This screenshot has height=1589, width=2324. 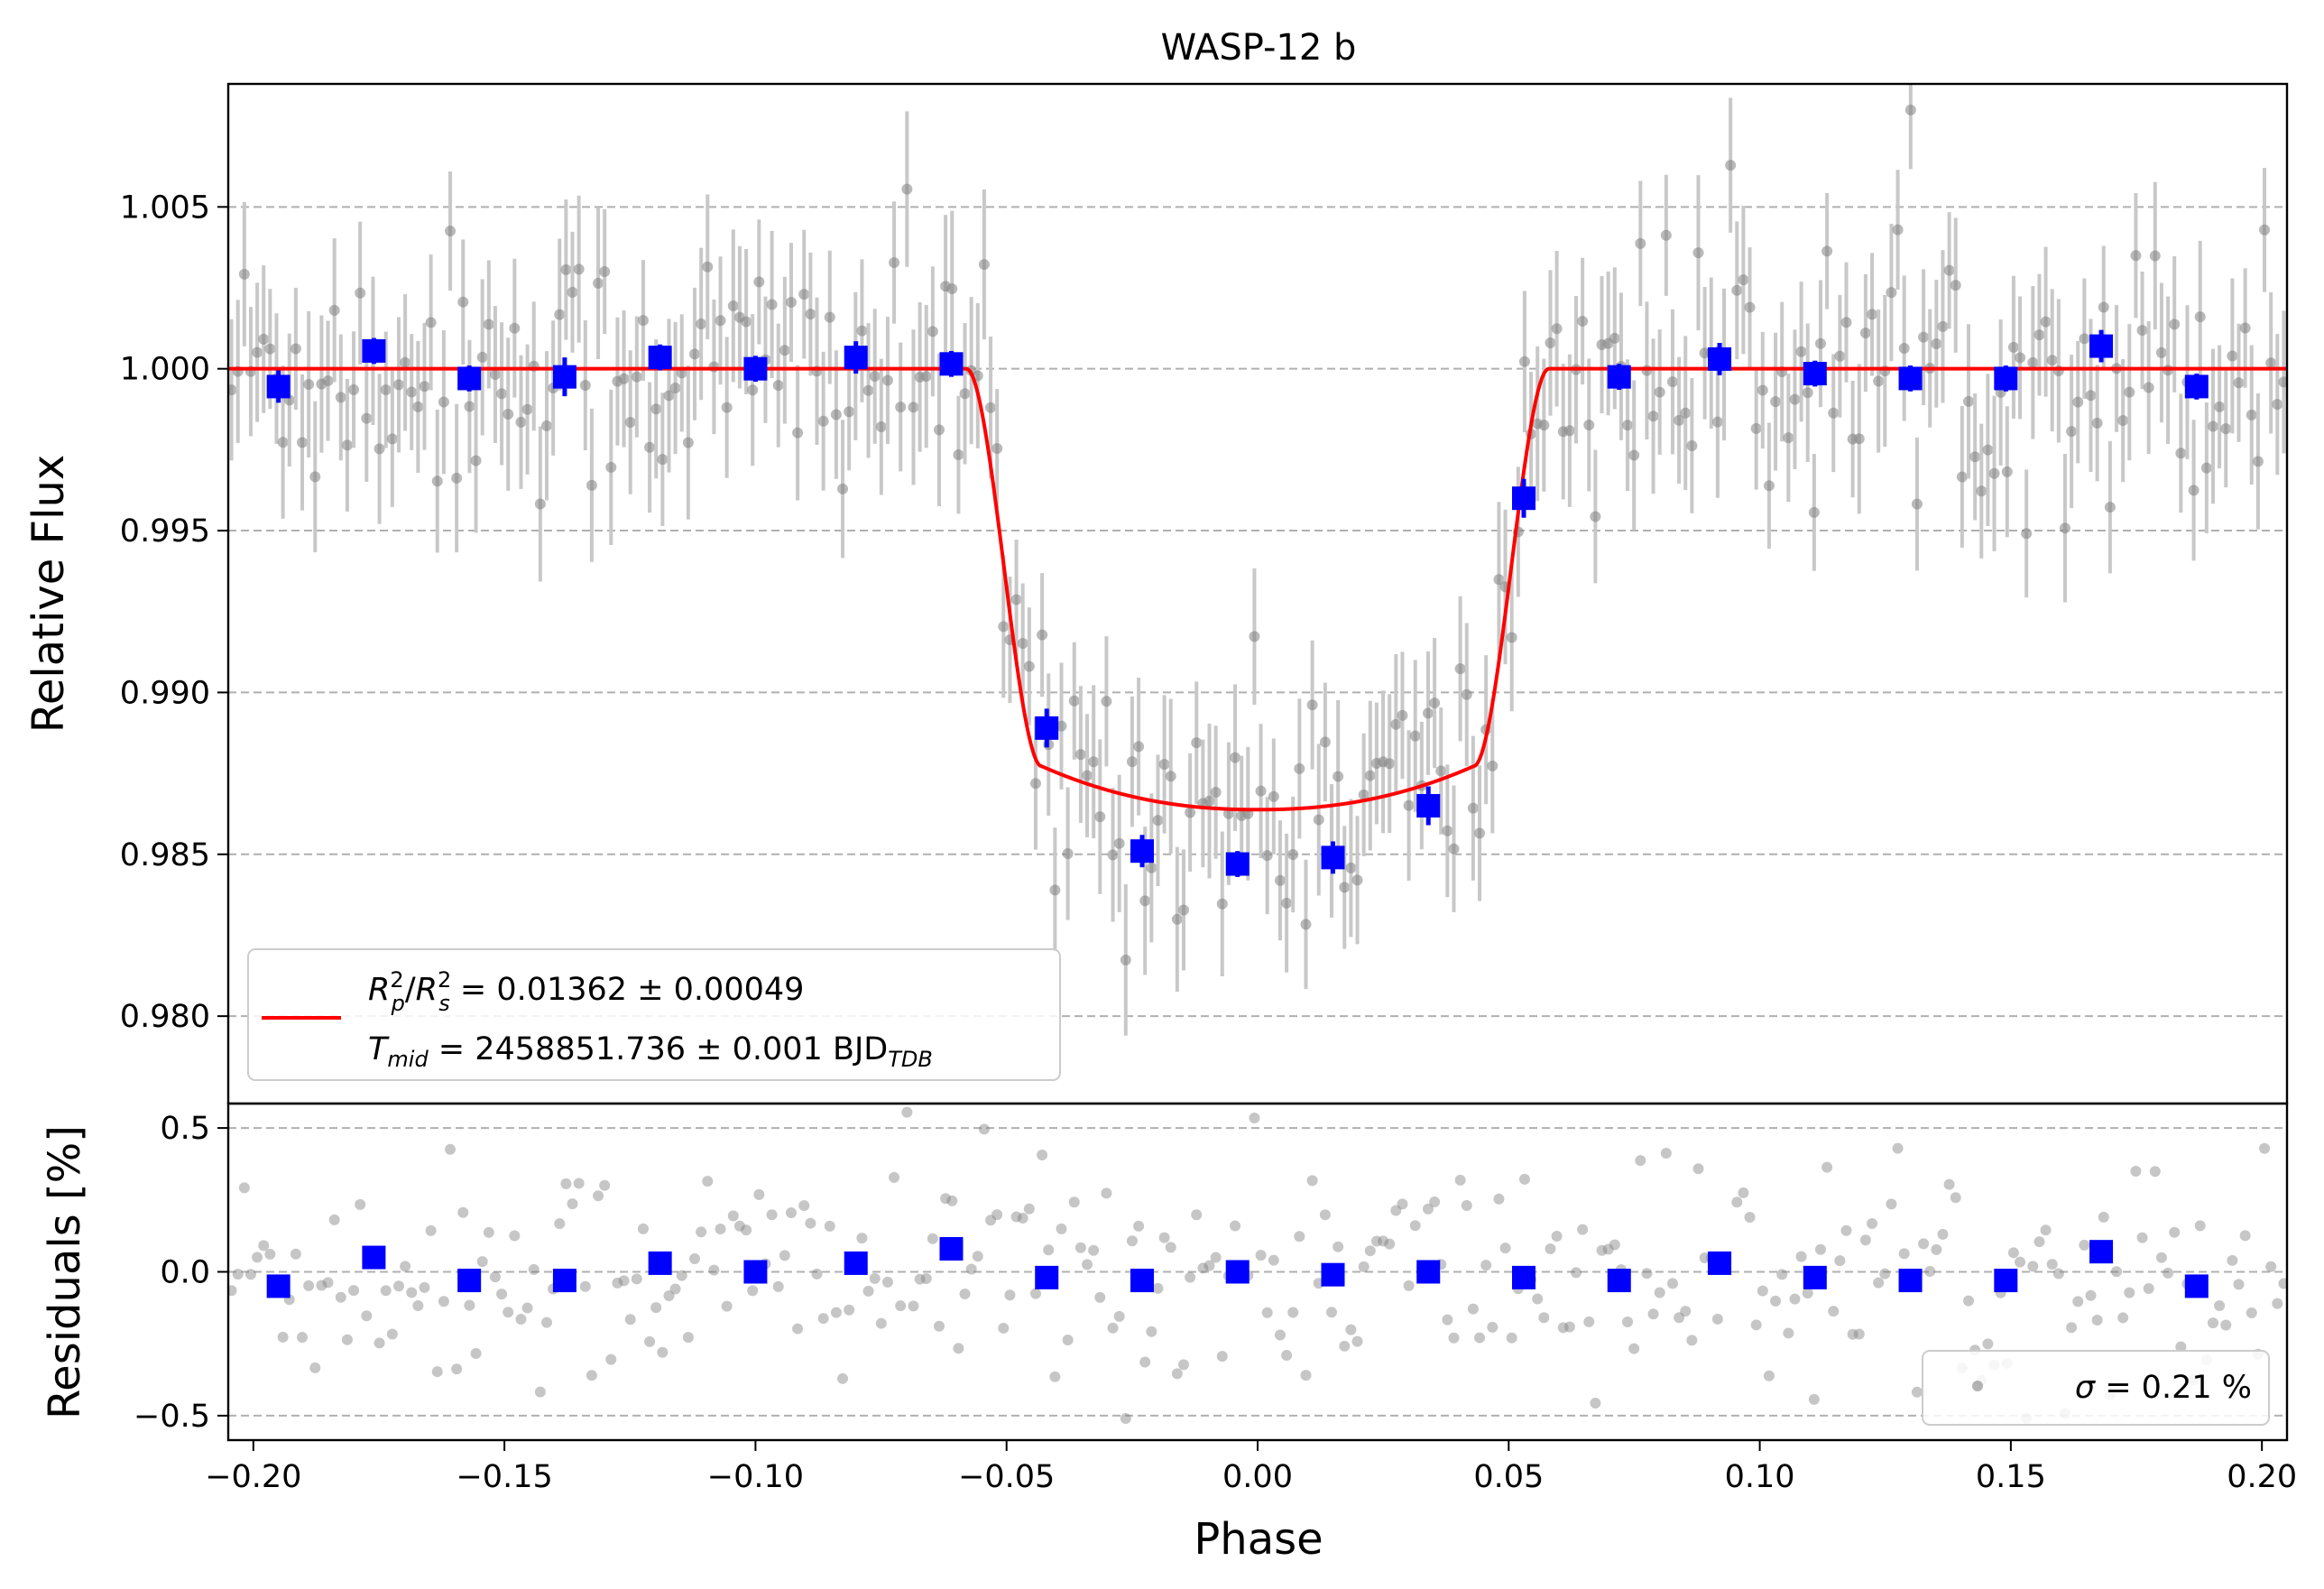 I want to click on chart-title: WASP-12 b, so click(x=1259, y=48).